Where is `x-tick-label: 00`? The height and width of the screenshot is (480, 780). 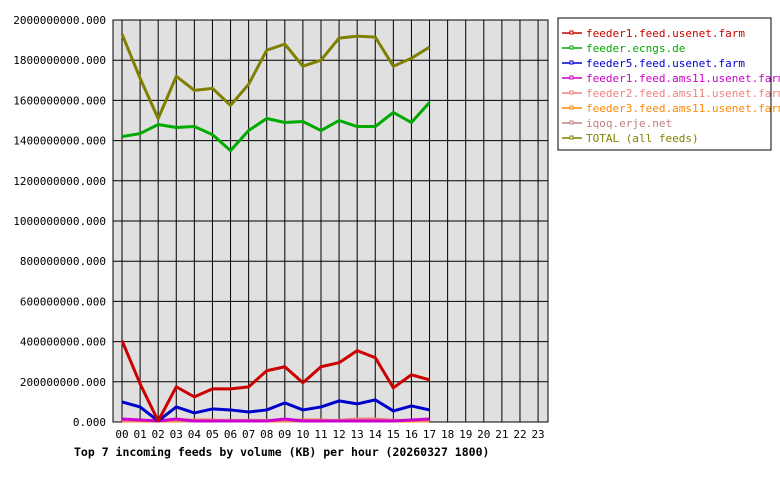
x-tick-label: 00 is located at coordinates (121, 434).